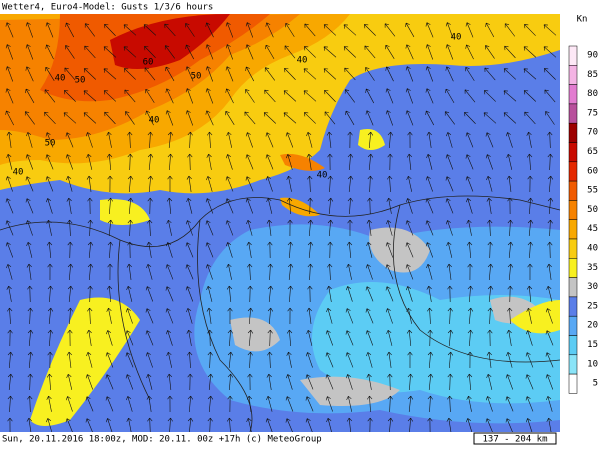  I want to click on gust-area, so click(399, 250).